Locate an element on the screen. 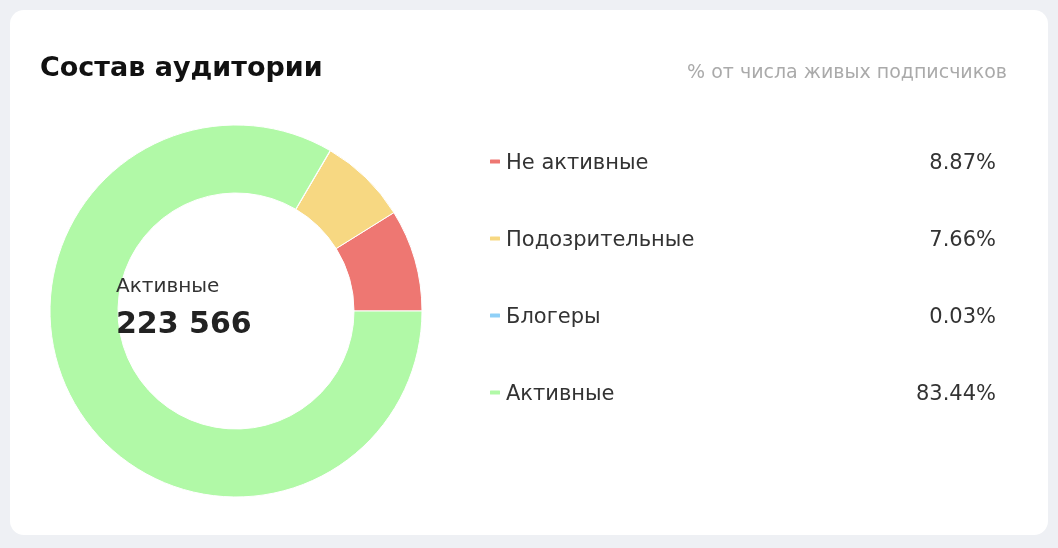 This screenshot has height=548, width=1058. legend-label: Активные is located at coordinates (560, 392).